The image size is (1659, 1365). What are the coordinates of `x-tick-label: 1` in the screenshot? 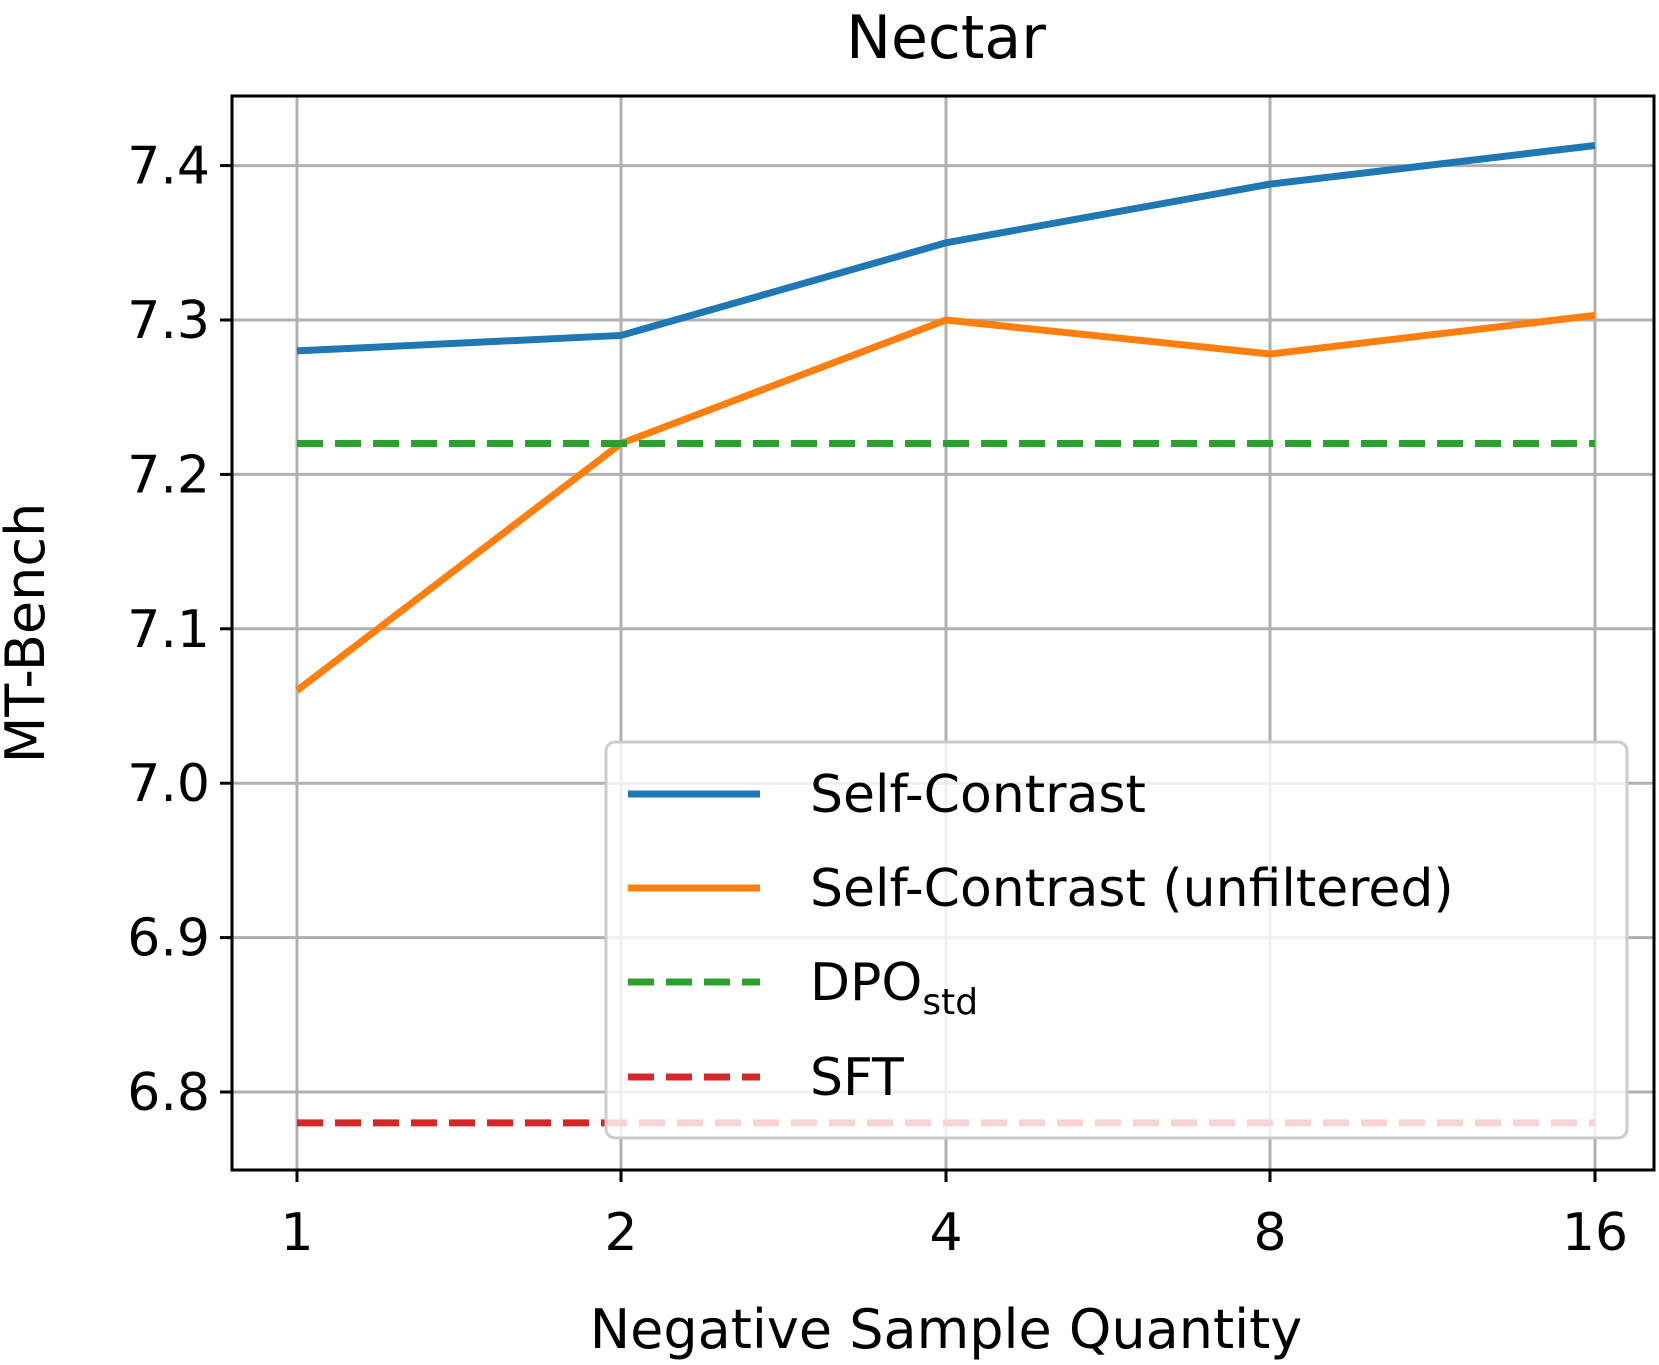 It's located at (296, 1233).